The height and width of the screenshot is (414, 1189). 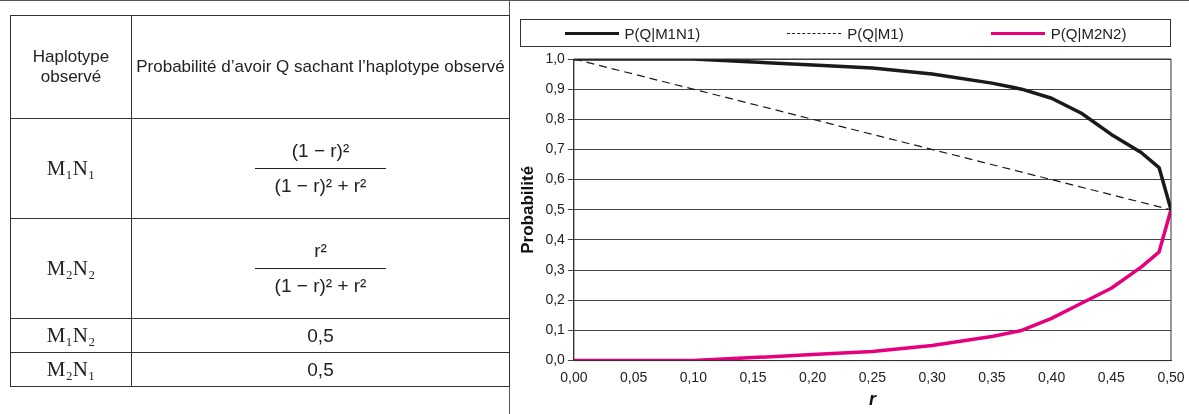 What do you see at coordinates (320, 67) in the screenshot?
I see `text: Probabilité d’avoir Q sachant l’haplotype observé` at bounding box center [320, 67].